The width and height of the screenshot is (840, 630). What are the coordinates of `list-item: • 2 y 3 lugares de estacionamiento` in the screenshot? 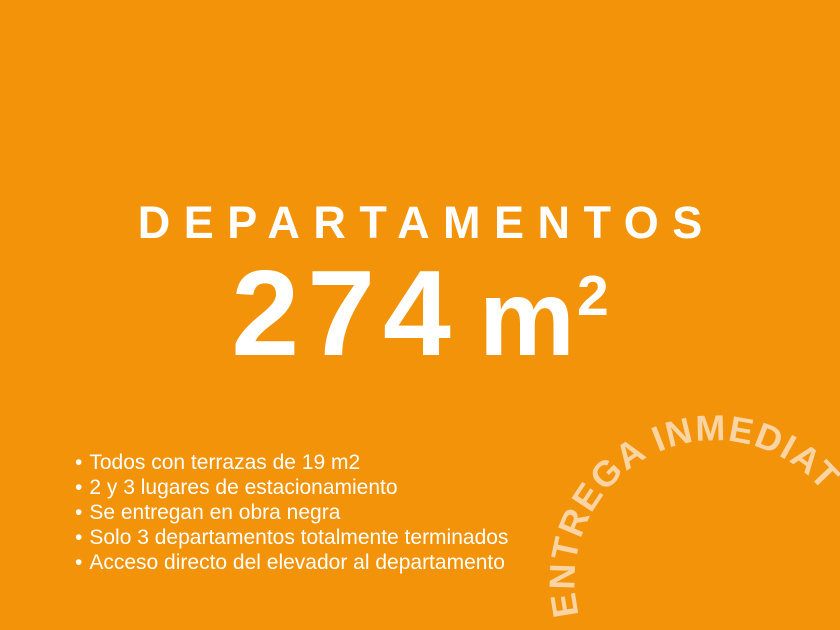 It's located at (291, 487).